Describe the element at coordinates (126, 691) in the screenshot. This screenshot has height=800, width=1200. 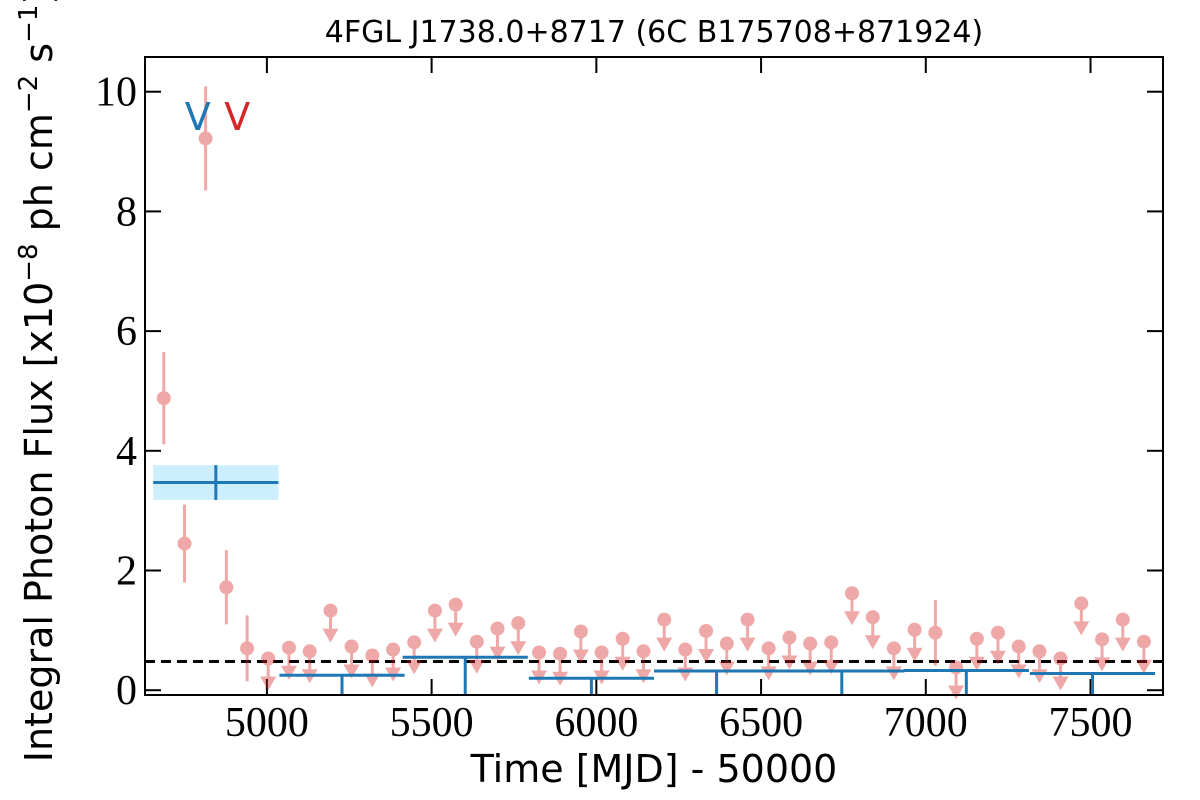
I see `y-tick-label: 0` at that location.